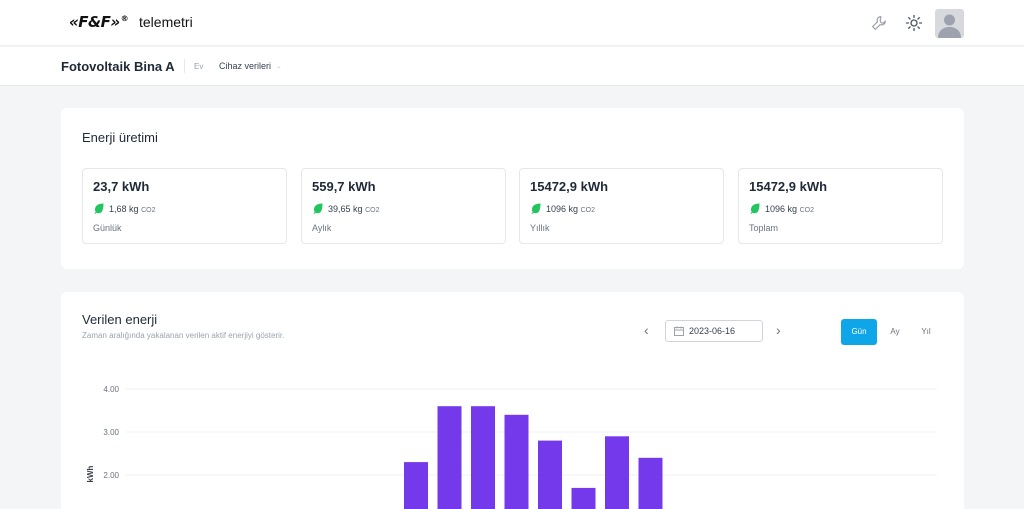 The height and width of the screenshot is (509, 1024). I want to click on calendar-icon, so click(679, 331).